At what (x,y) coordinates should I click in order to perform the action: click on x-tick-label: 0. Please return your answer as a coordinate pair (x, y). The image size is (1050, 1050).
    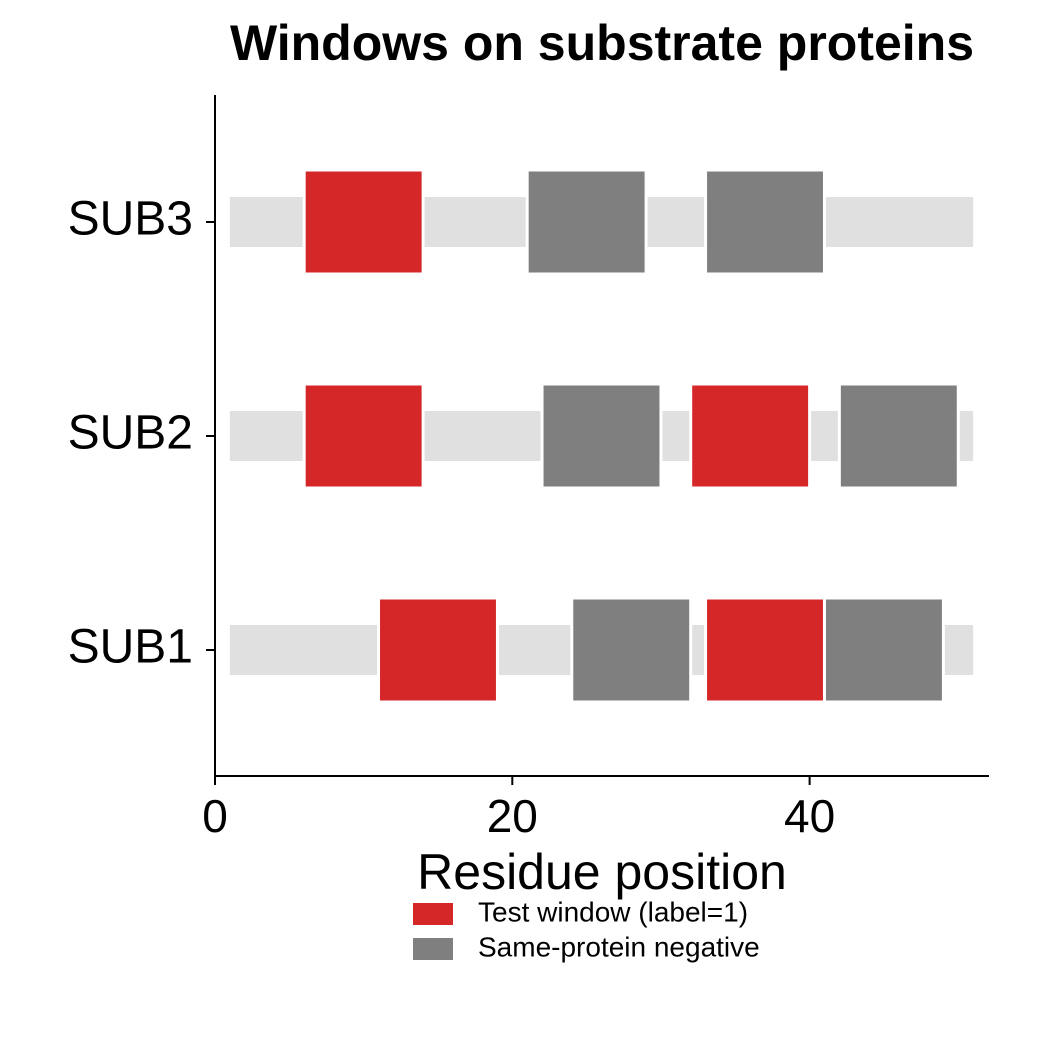
    Looking at the image, I should click on (215, 816).